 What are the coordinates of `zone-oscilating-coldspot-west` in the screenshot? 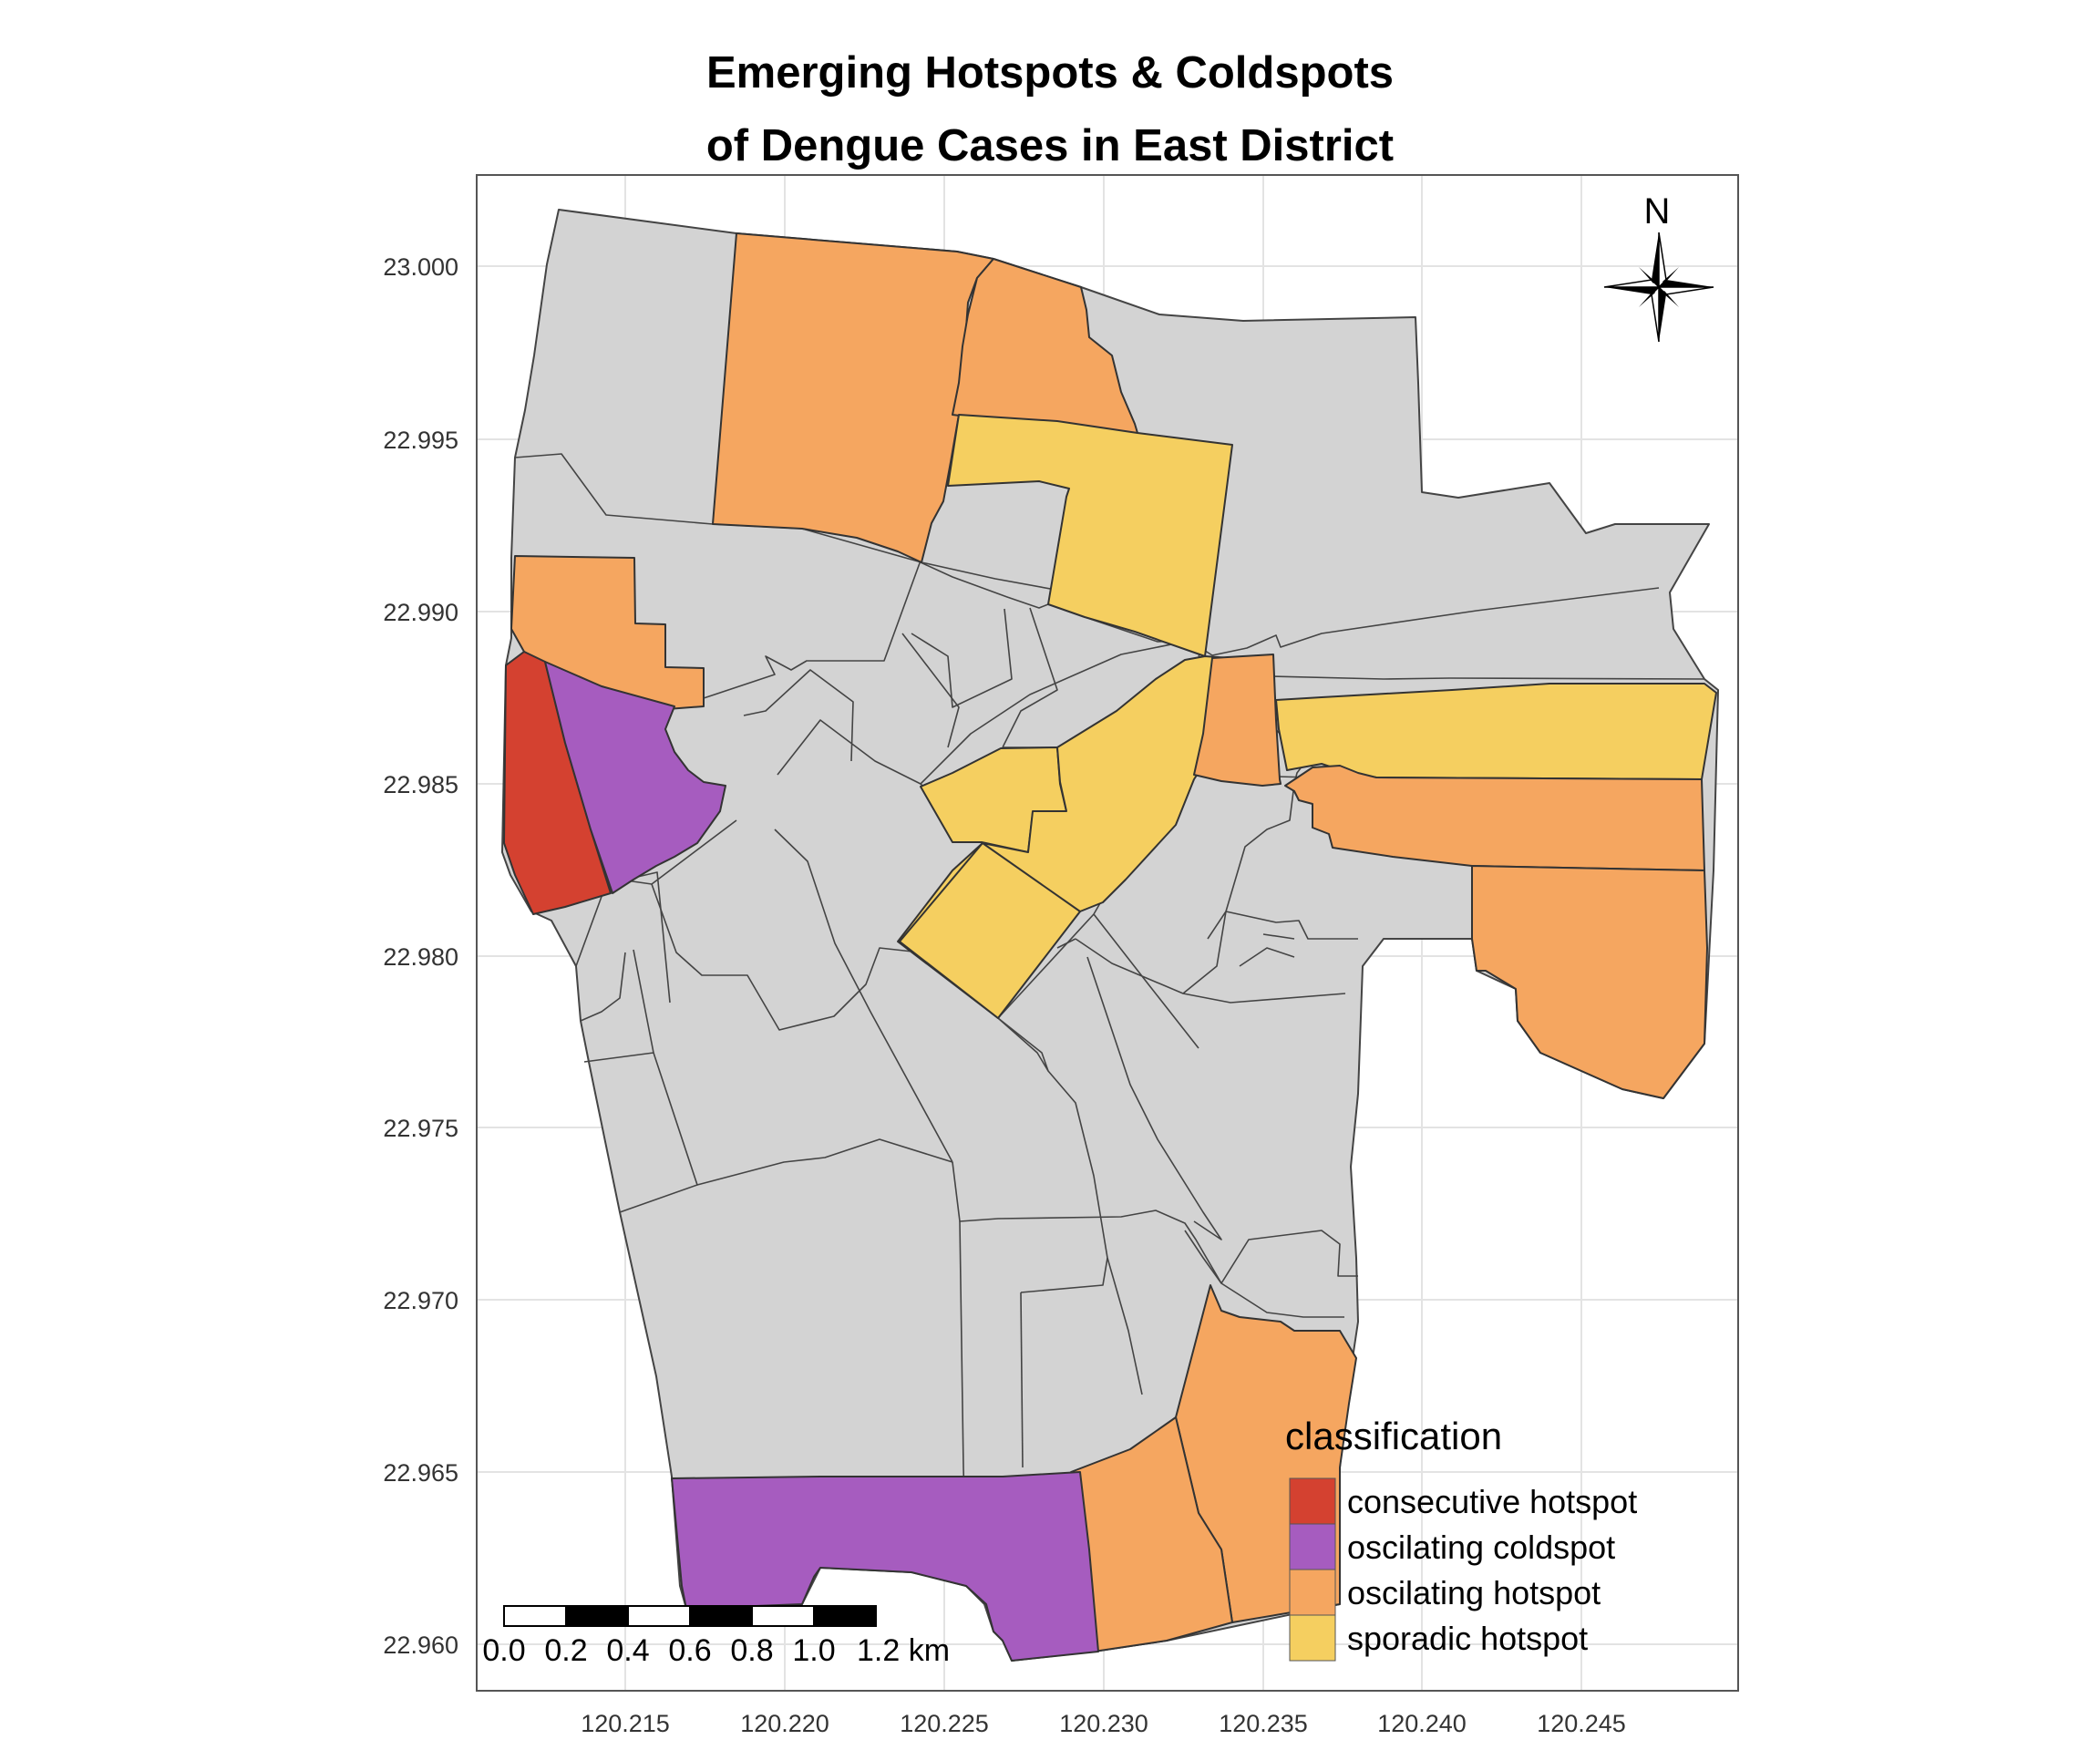 It's located at (635, 778).